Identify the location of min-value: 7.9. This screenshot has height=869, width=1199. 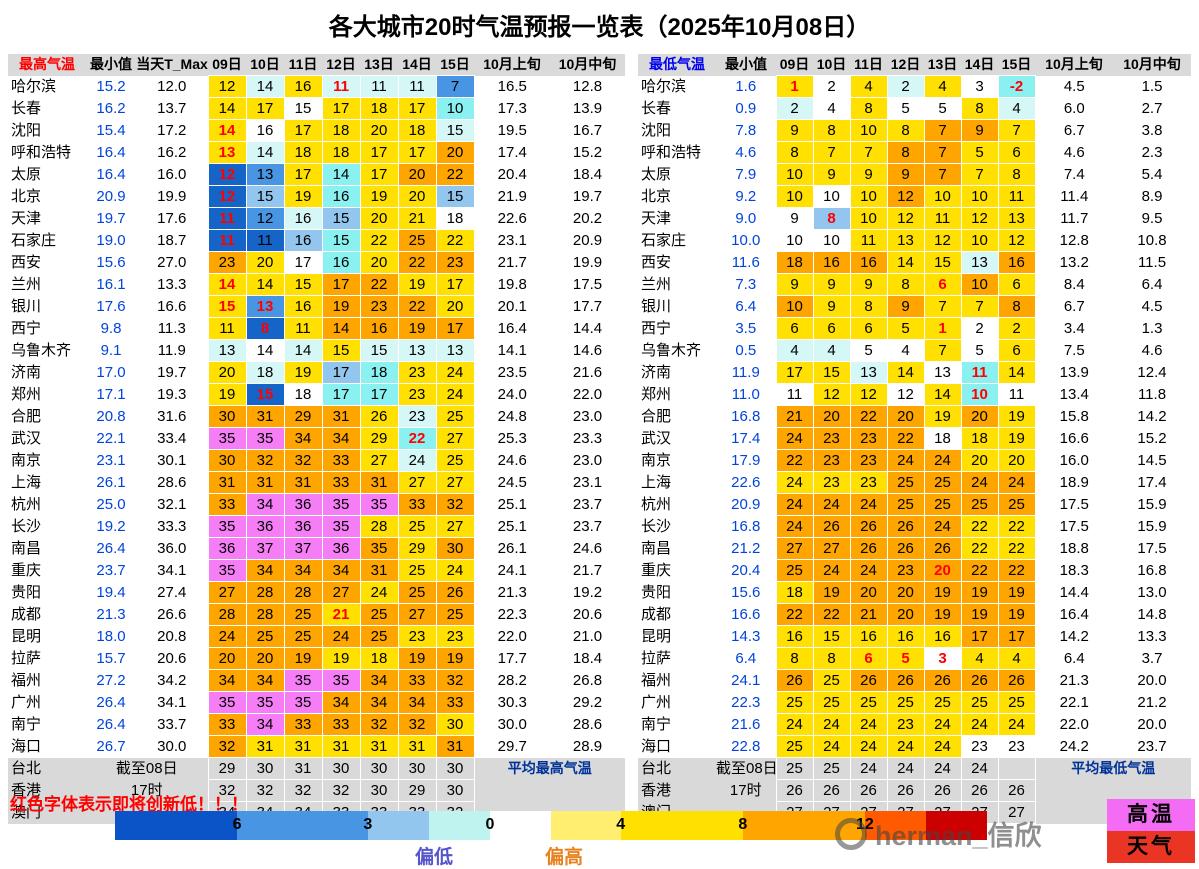
(746, 174).